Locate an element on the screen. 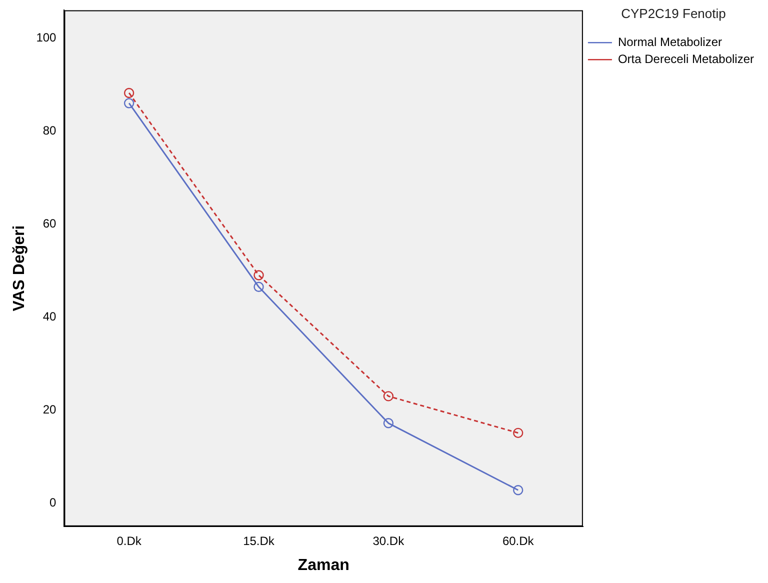 The height and width of the screenshot is (583, 768). y-tick-label: 60 is located at coordinates (49, 223).